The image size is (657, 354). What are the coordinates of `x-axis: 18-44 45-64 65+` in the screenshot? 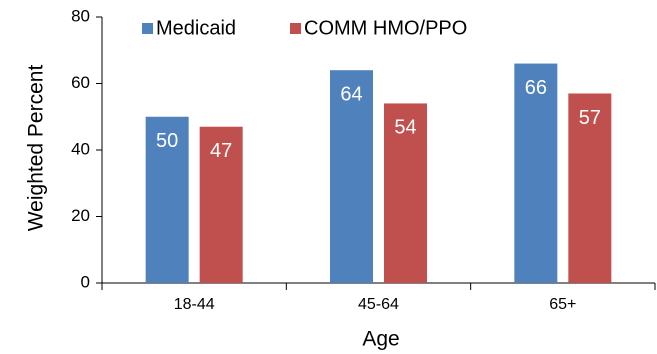 It's located at (378, 297).